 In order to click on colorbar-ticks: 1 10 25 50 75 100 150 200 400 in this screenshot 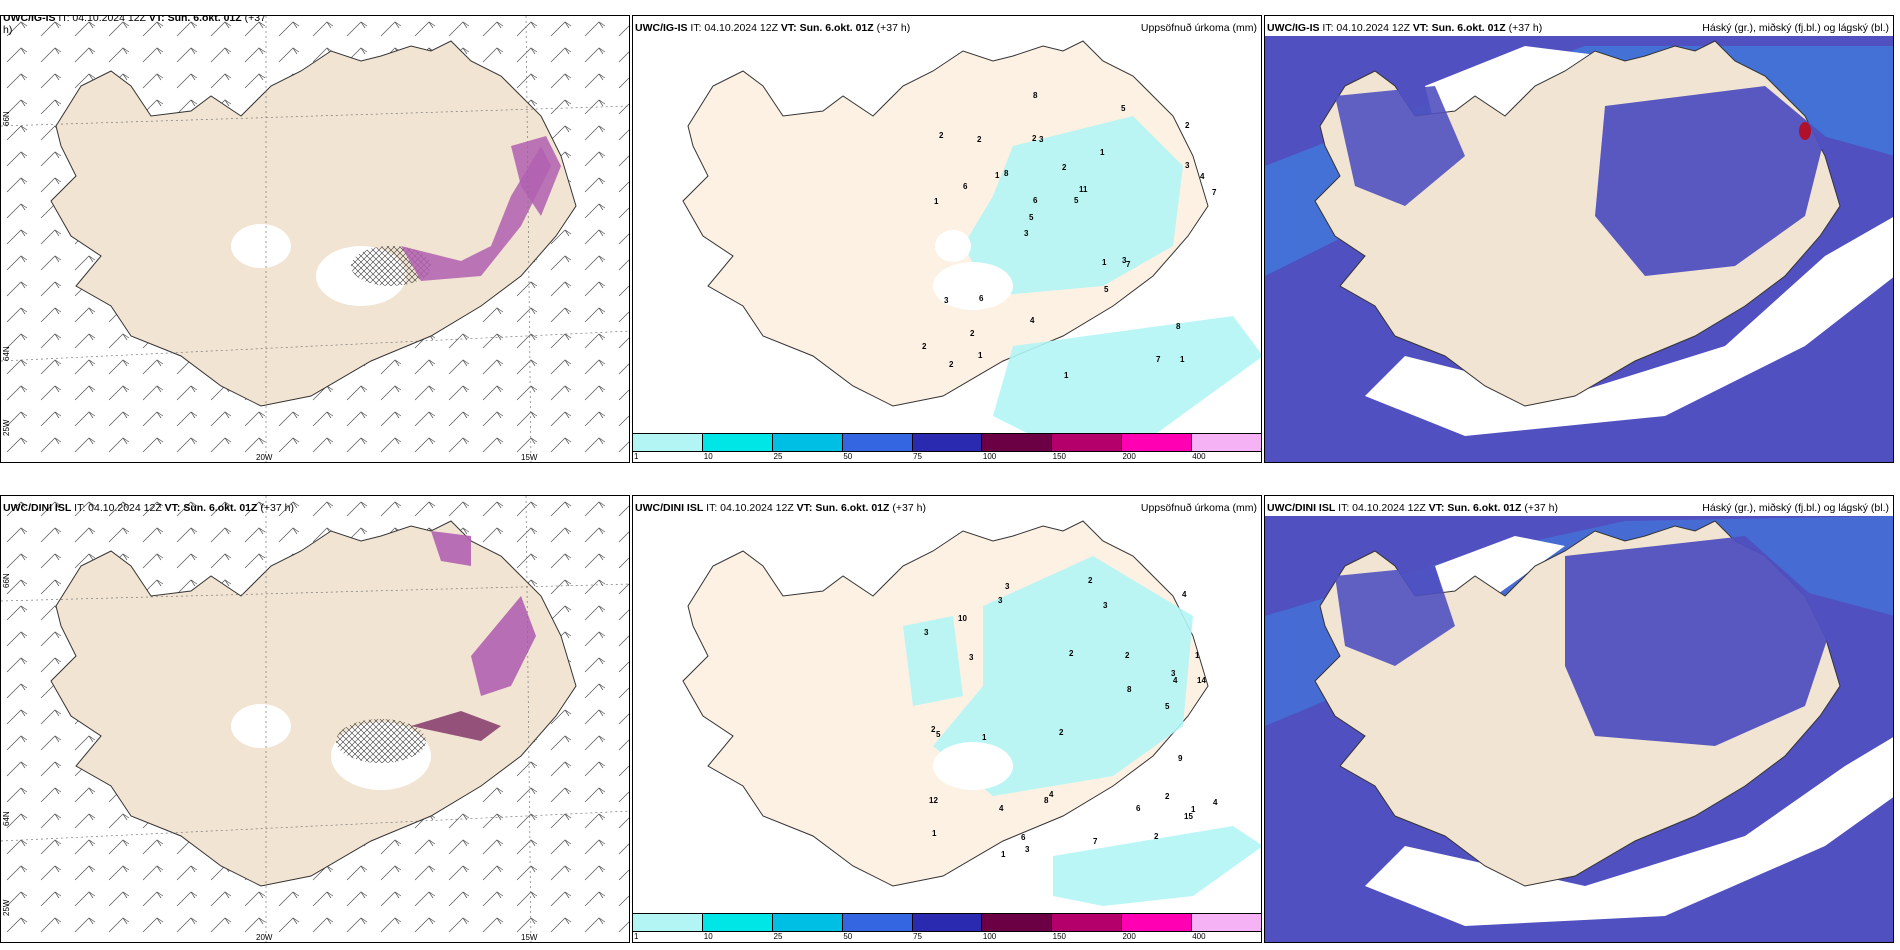, I will do `click(947, 937)`.